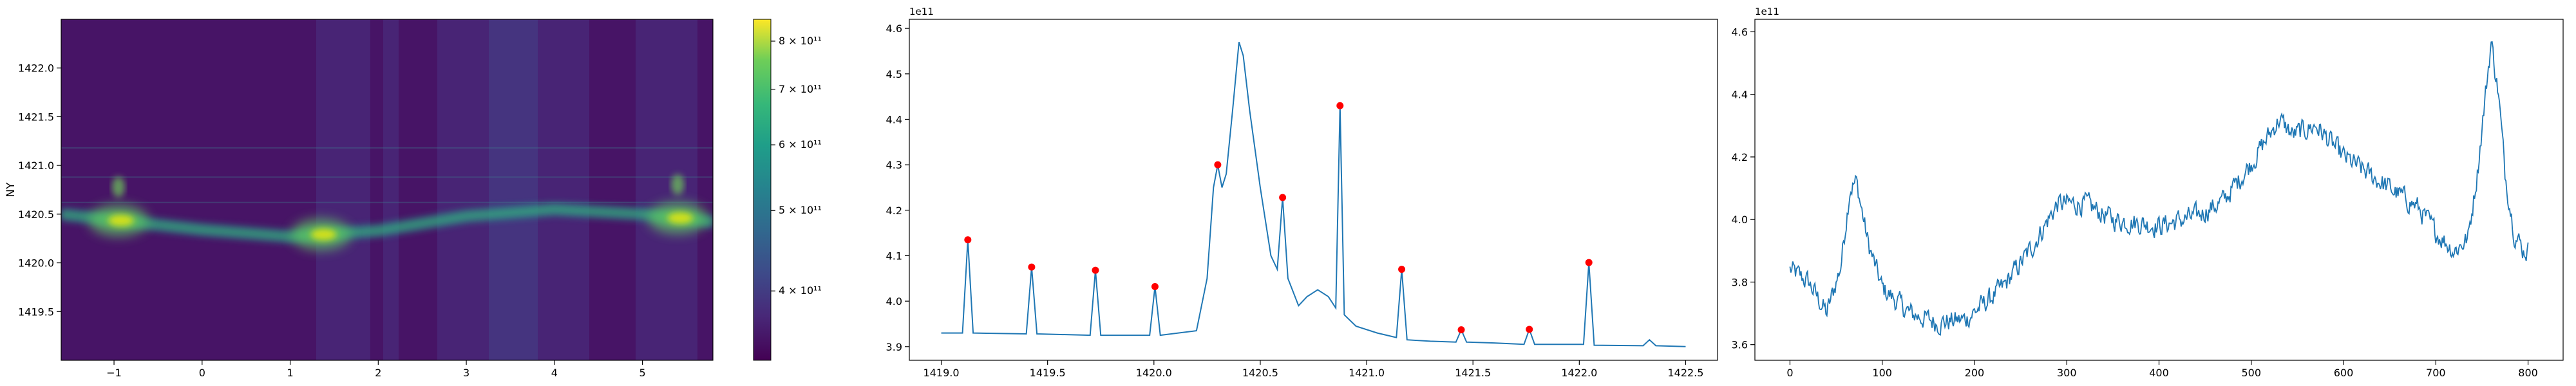  What do you see at coordinates (1260, 373) in the screenshot?
I see `peaks-x-tick-label: 1420.5` at bounding box center [1260, 373].